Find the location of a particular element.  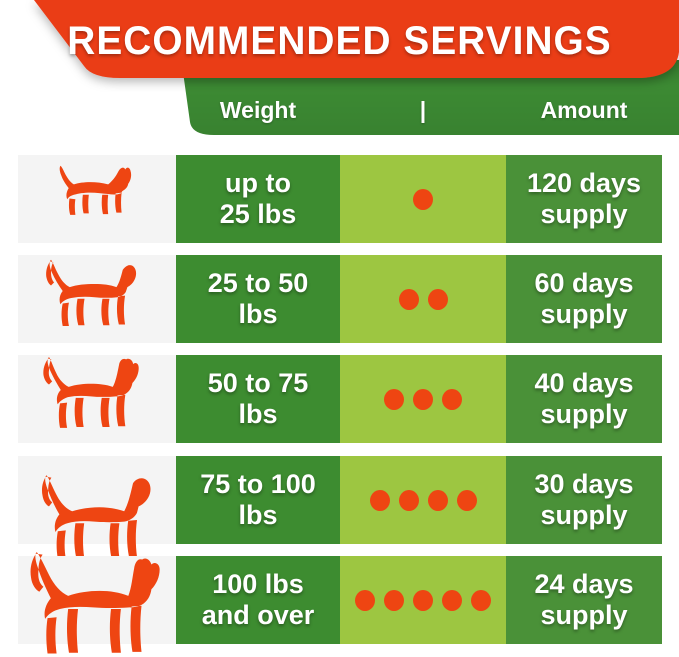

amount-cell: 30 days supply is located at coordinates (584, 500).